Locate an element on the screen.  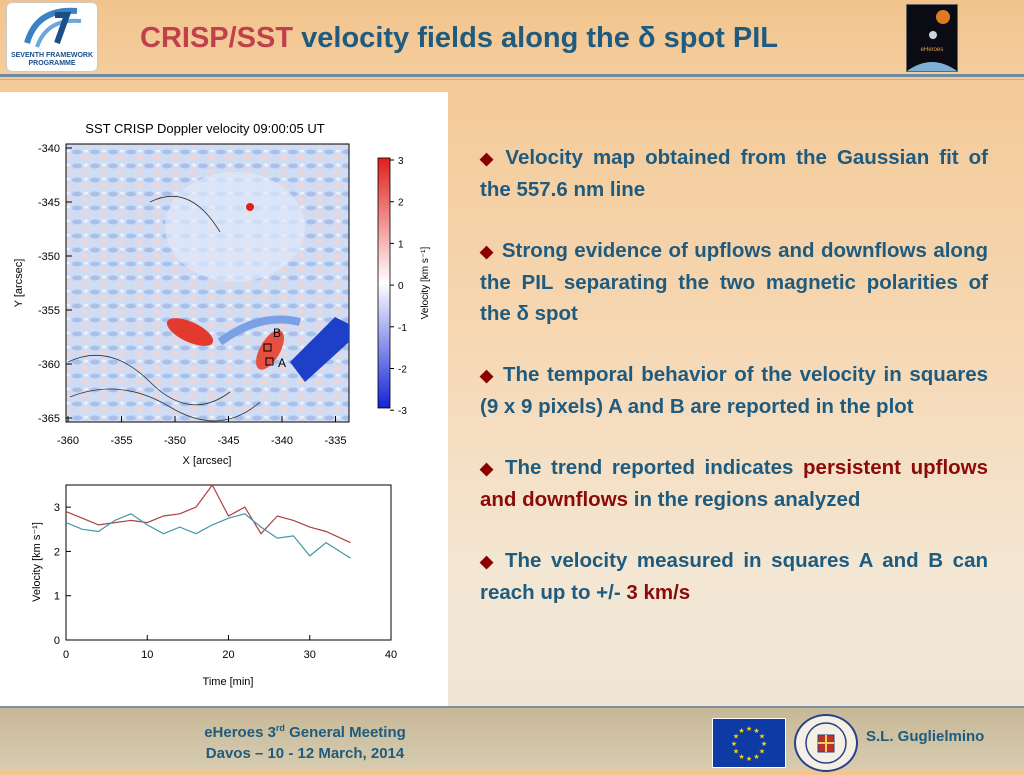
meeting-title: eHeroes 3rd General Meeting is located at coordinates (305, 730).